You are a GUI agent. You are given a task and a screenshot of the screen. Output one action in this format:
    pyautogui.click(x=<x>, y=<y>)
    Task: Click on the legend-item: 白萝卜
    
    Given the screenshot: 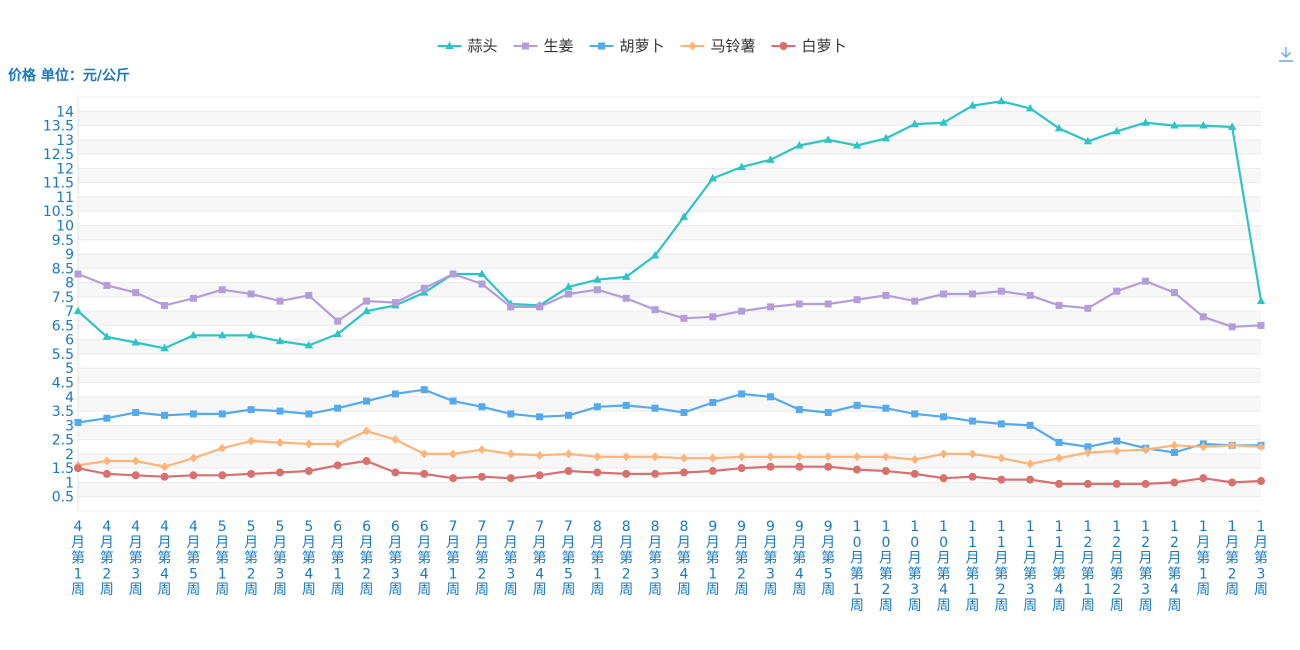 What is the action you would take?
    pyautogui.click(x=809, y=46)
    